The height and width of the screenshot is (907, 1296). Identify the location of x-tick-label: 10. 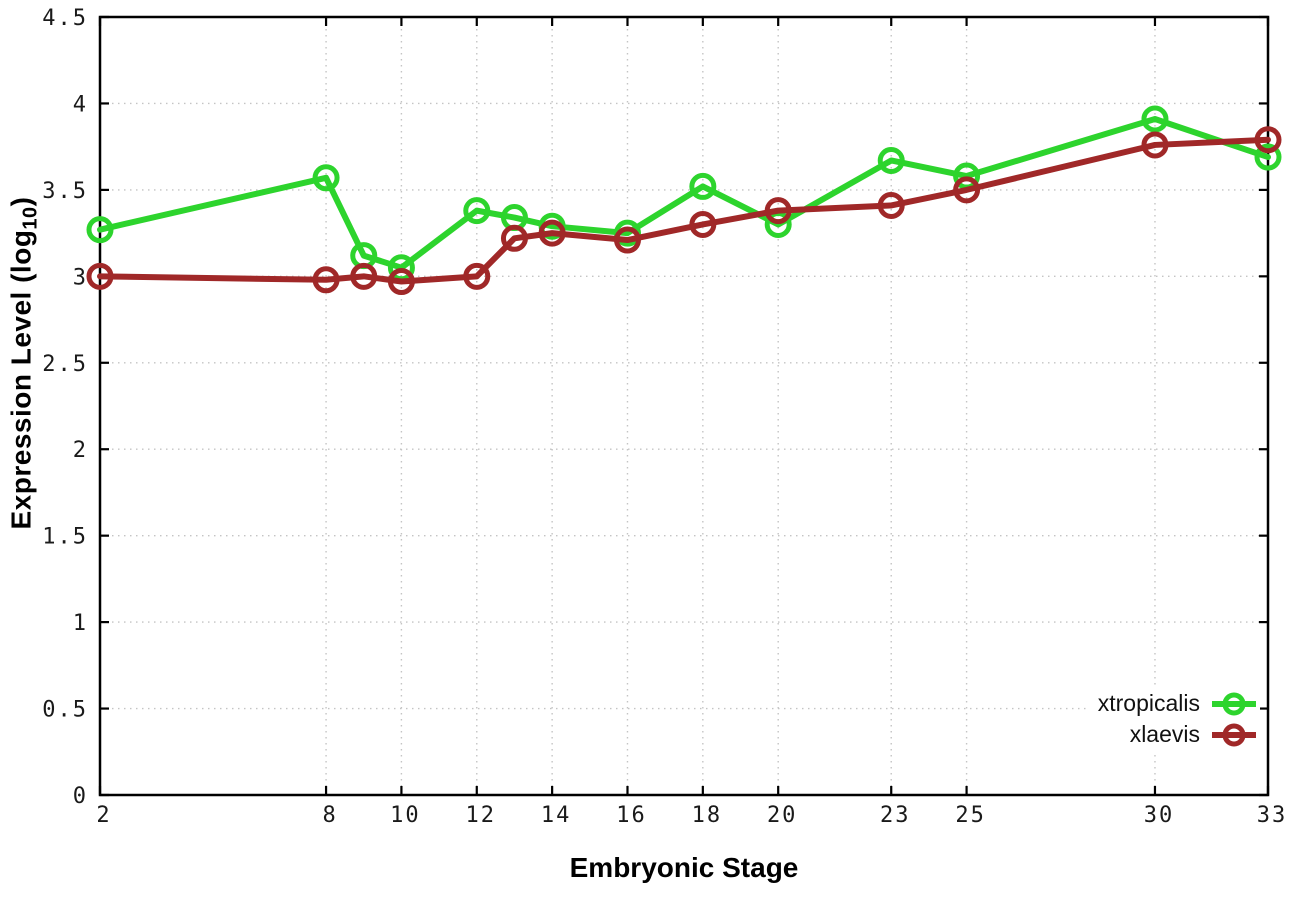
(405, 815).